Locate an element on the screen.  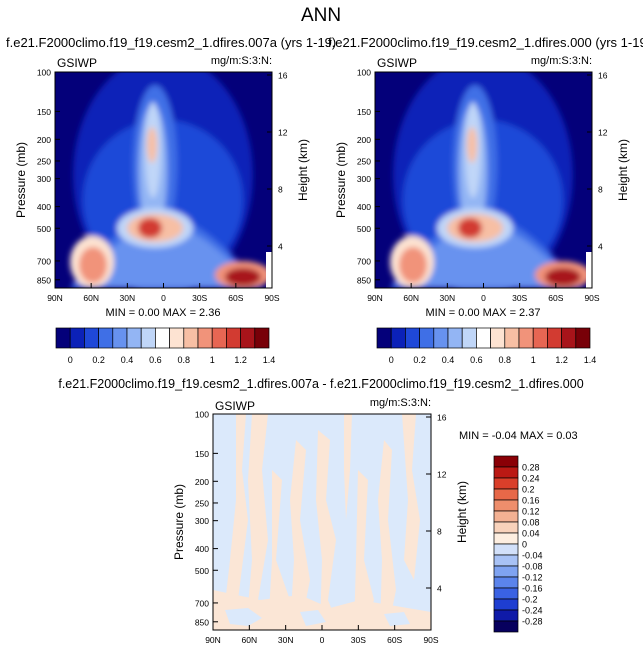
colorbar-label: -0.24 is located at coordinates (532, 611).